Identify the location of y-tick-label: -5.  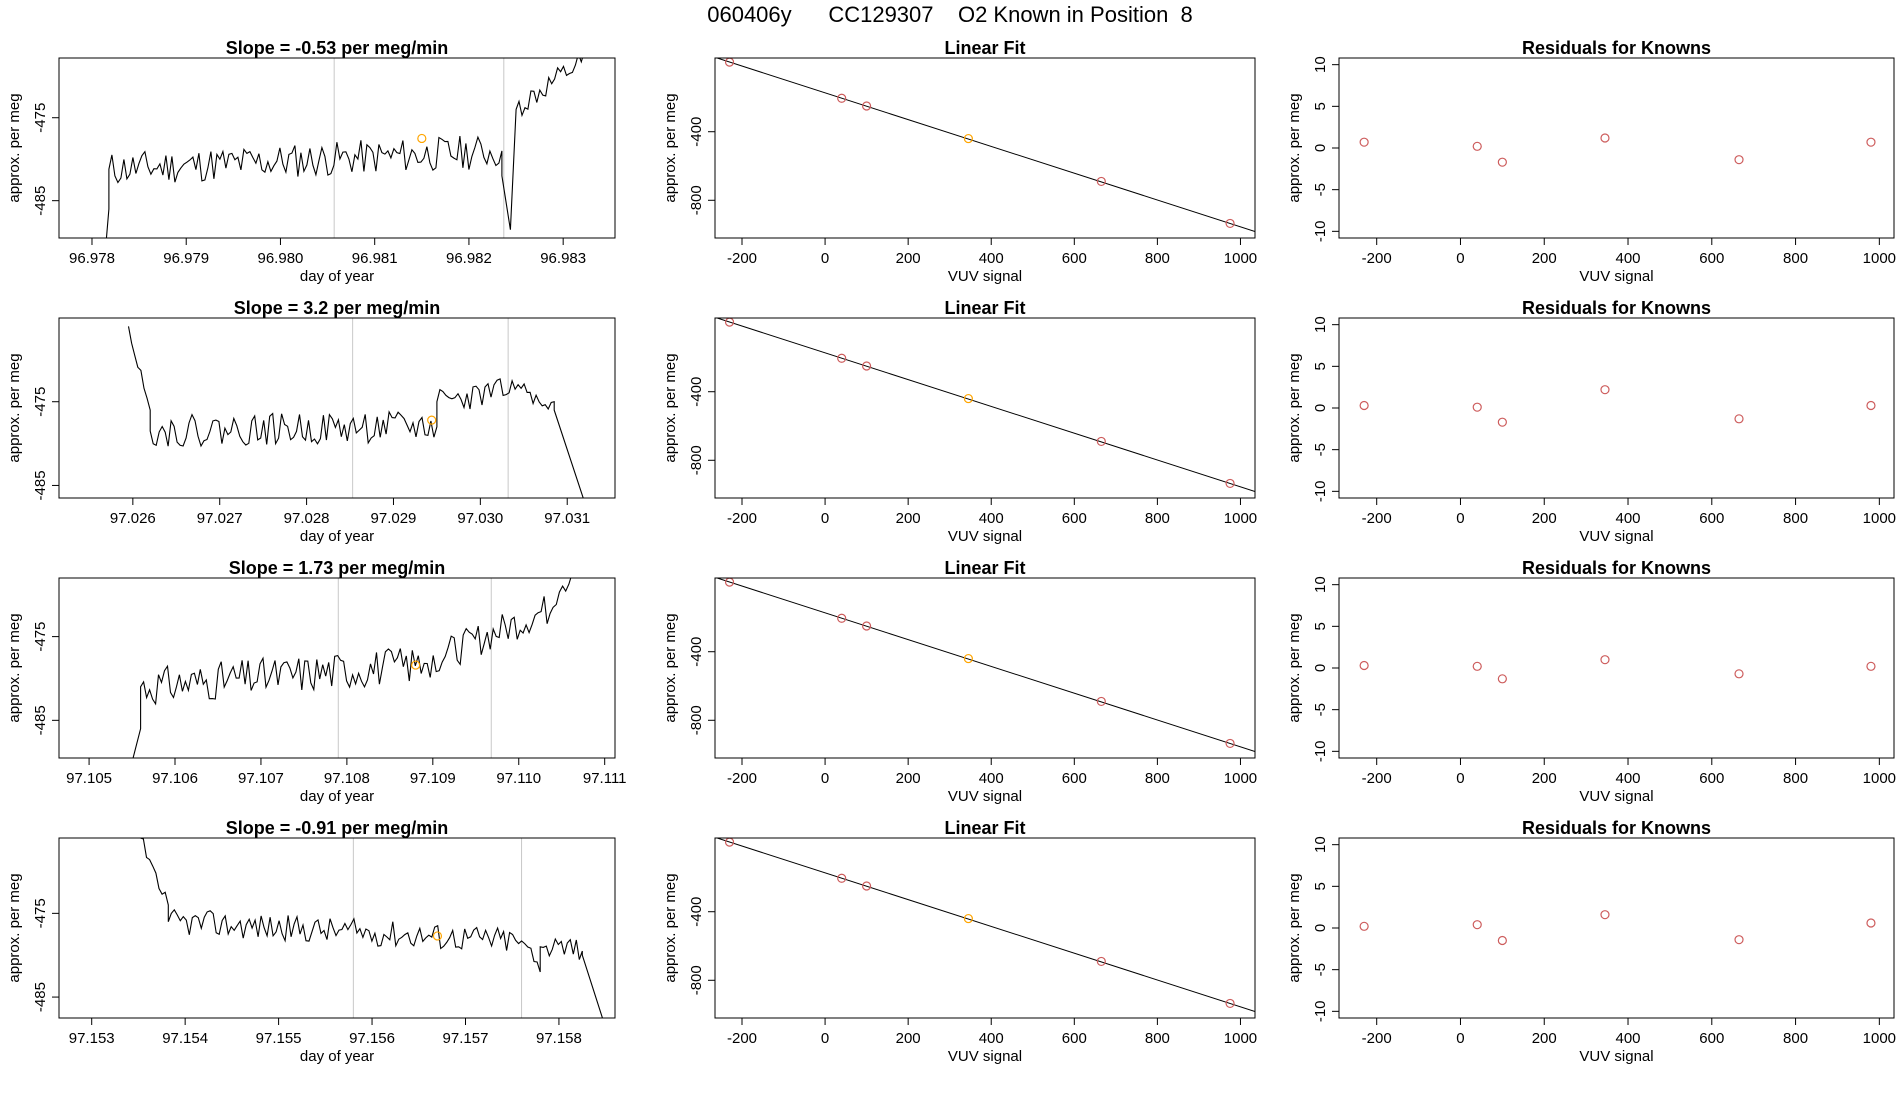
(1320, 449).